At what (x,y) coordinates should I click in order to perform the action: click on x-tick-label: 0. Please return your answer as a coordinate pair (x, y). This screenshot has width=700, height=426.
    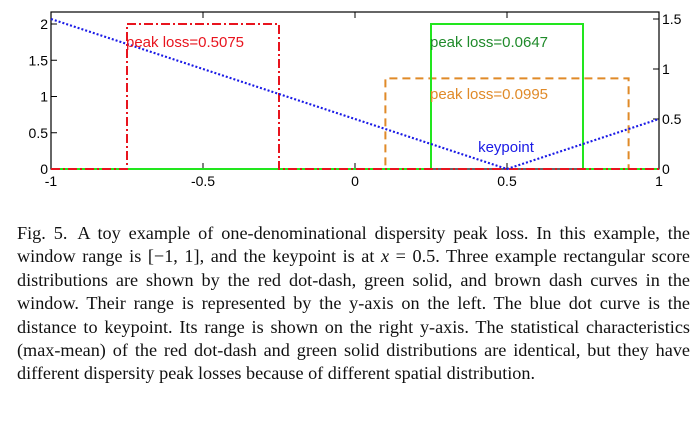
    Looking at the image, I should click on (355, 181).